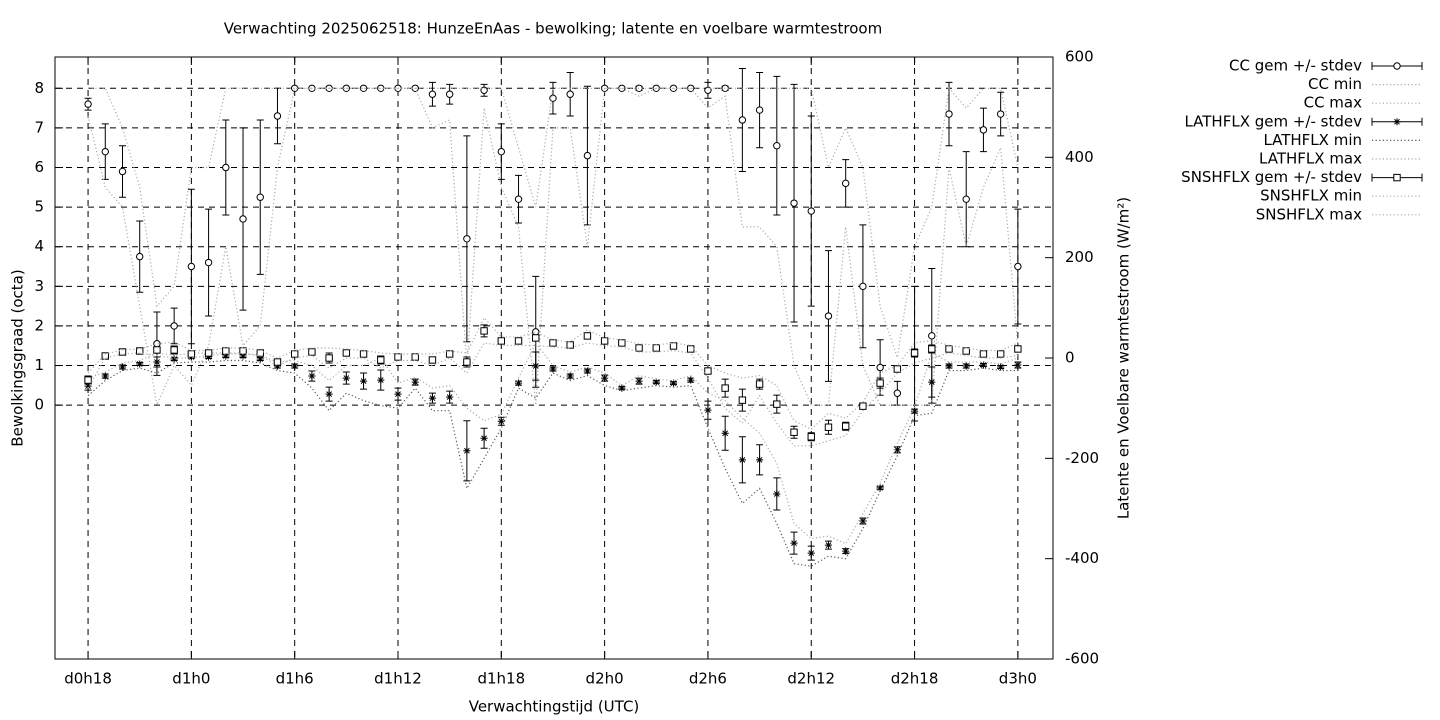  What do you see at coordinates (501, 679) in the screenshot?
I see `x-tick-label: d1h18` at bounding box center [501, 679].